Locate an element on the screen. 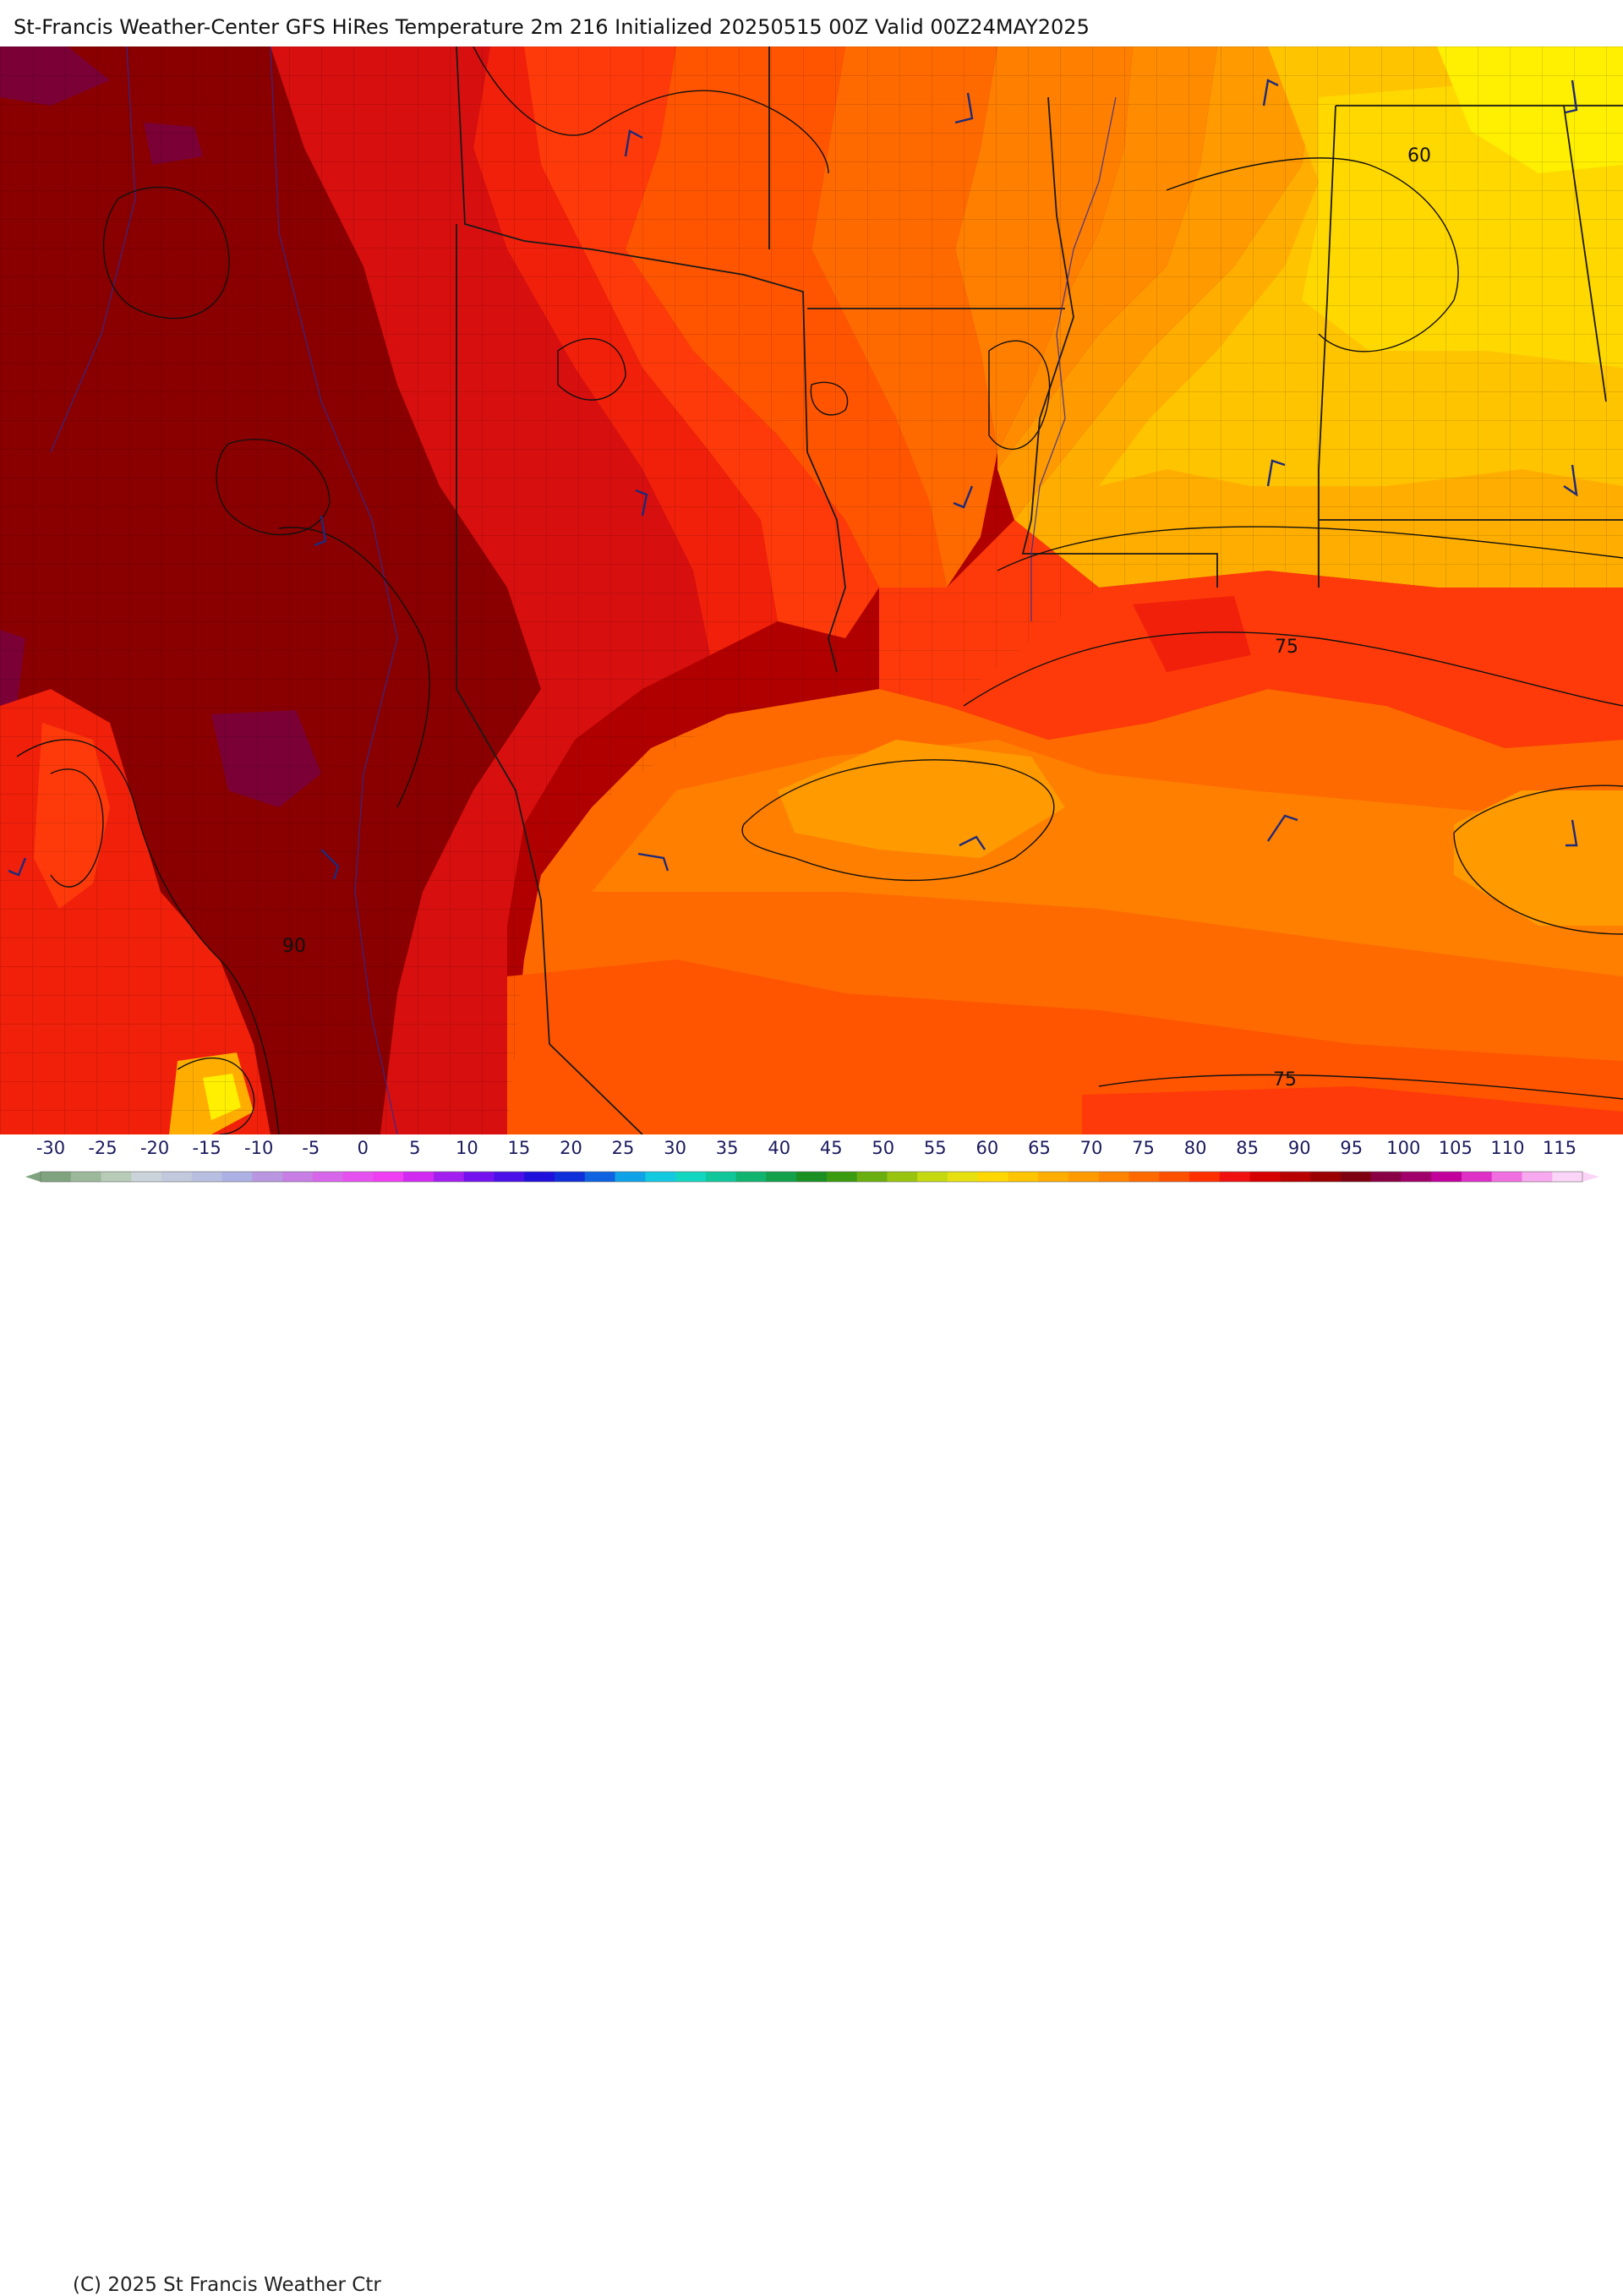  legend-tick-label: -5 is located at coordinates (311, 1148).